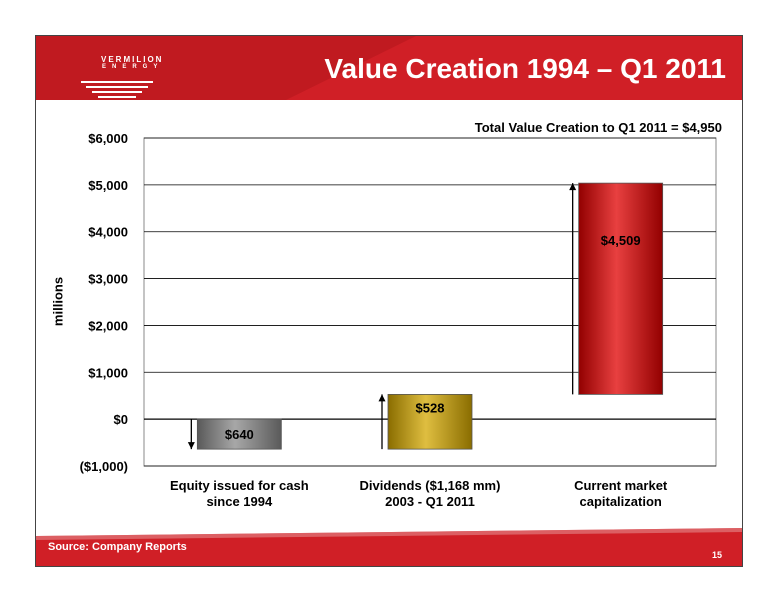 The image size is (776, 600). I want to click on y-tick-label: $5,000, so click(108, 185).